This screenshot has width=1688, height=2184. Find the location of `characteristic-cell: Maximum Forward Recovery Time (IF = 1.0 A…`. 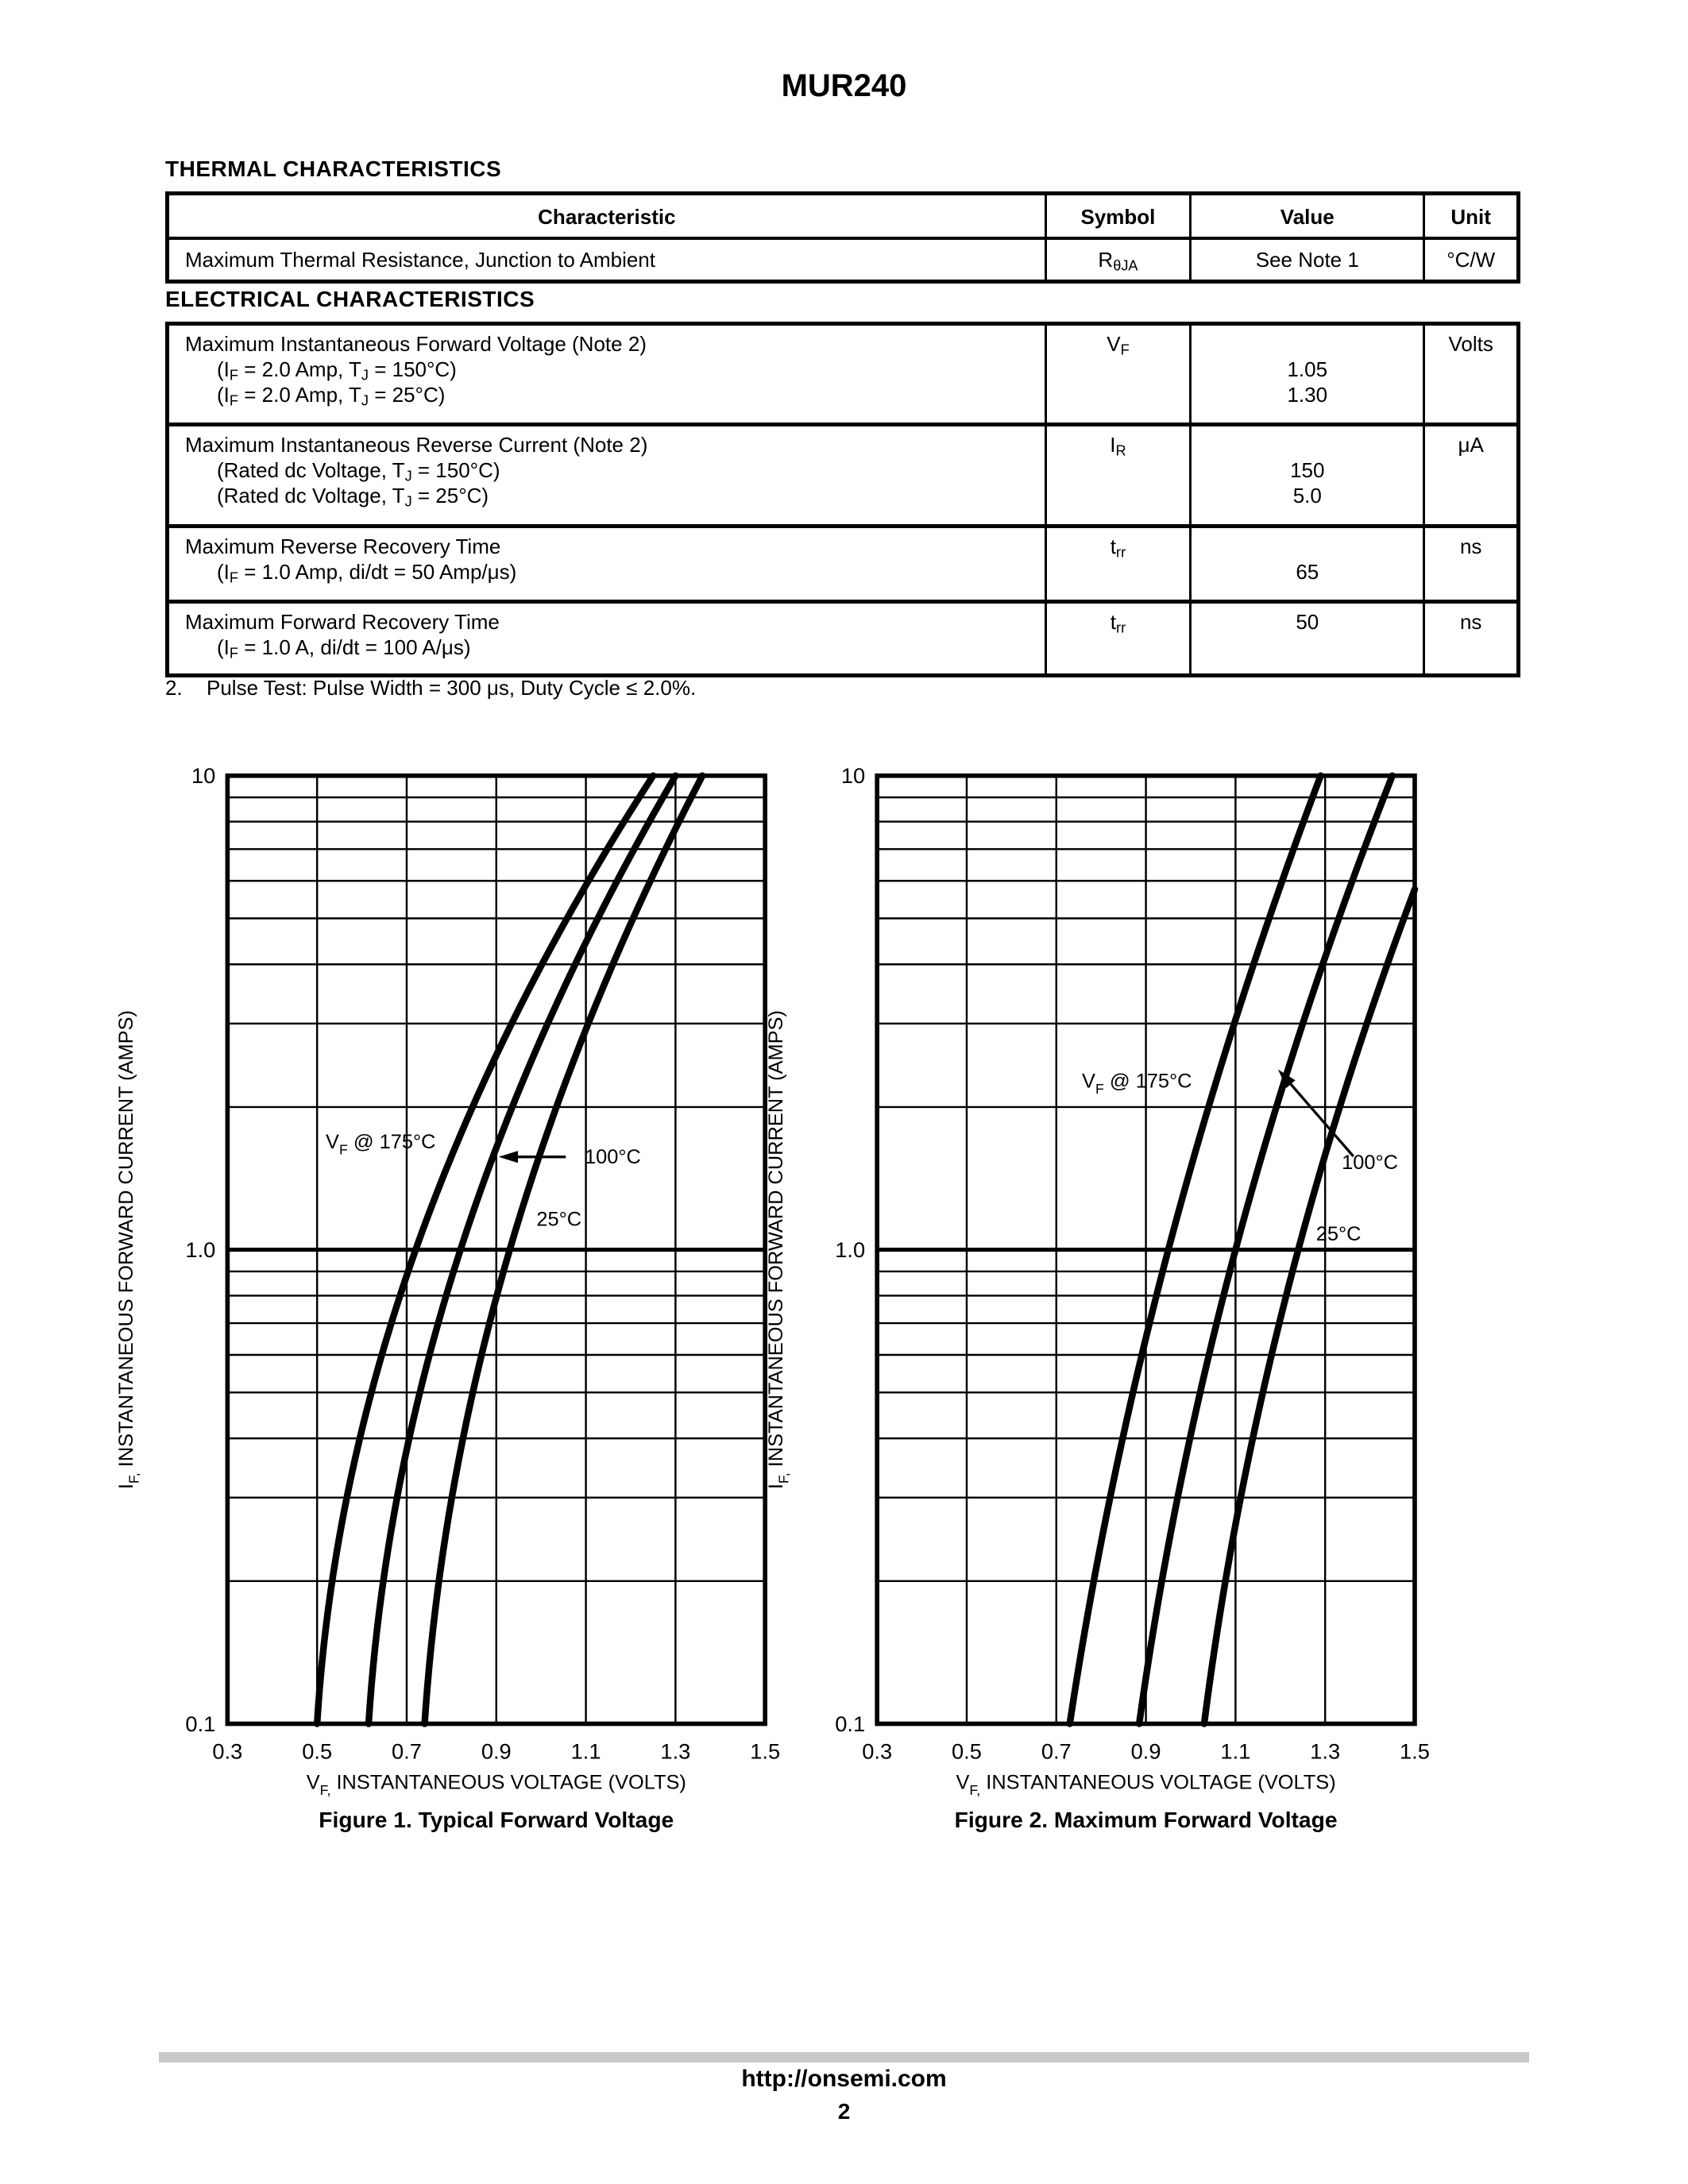

characteristic-cell: Maximum Forward Recovery Time (IF = 1.0 A… is located at coordinates (607, 638).